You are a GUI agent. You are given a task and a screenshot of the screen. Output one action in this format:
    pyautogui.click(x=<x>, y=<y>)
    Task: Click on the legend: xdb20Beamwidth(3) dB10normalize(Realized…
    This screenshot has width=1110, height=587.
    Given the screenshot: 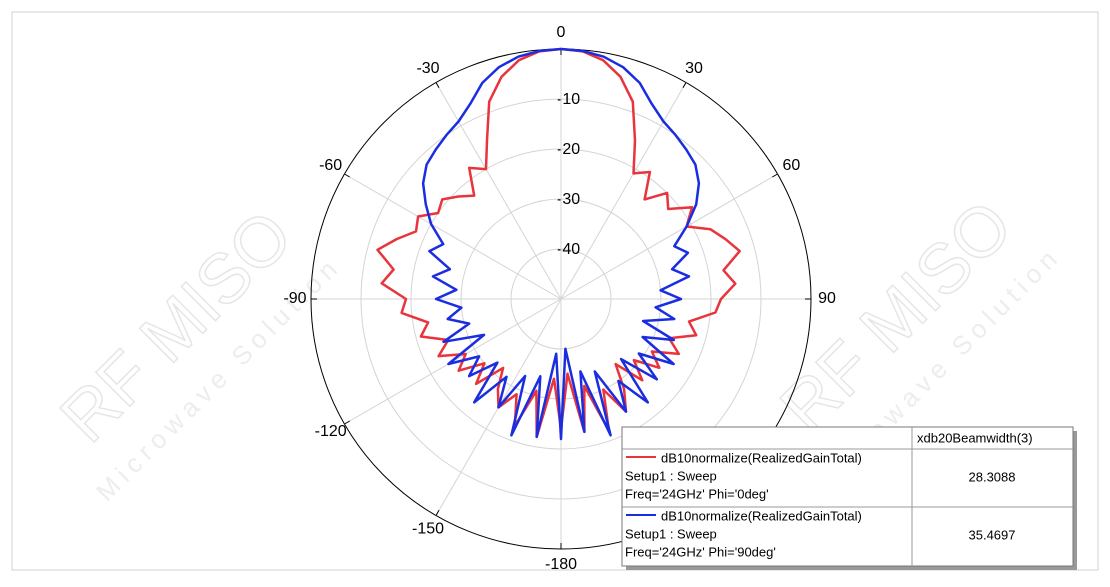 What is the action you would take?
    pyautogui.click(x=849, y=498)
    